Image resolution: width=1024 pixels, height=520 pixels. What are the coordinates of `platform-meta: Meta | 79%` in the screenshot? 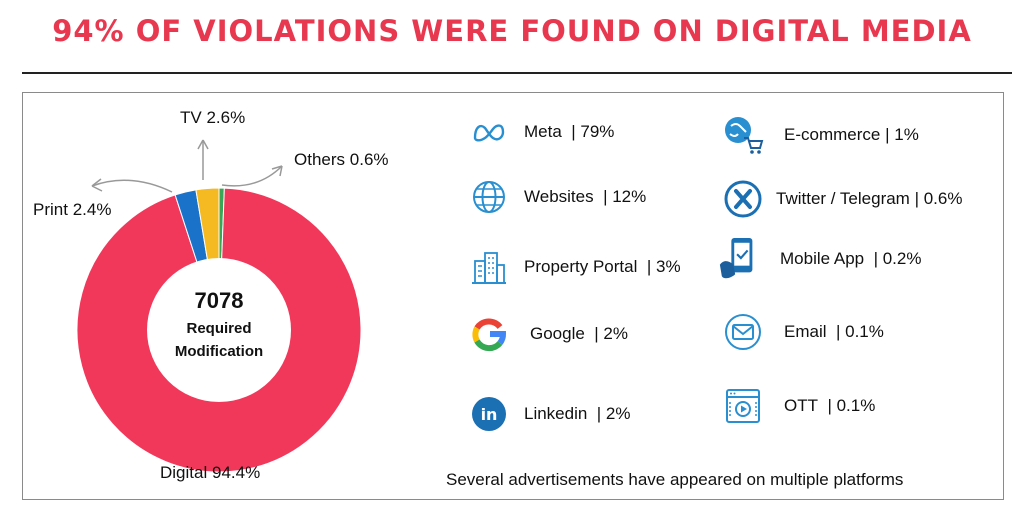 It's located at (541, 132).